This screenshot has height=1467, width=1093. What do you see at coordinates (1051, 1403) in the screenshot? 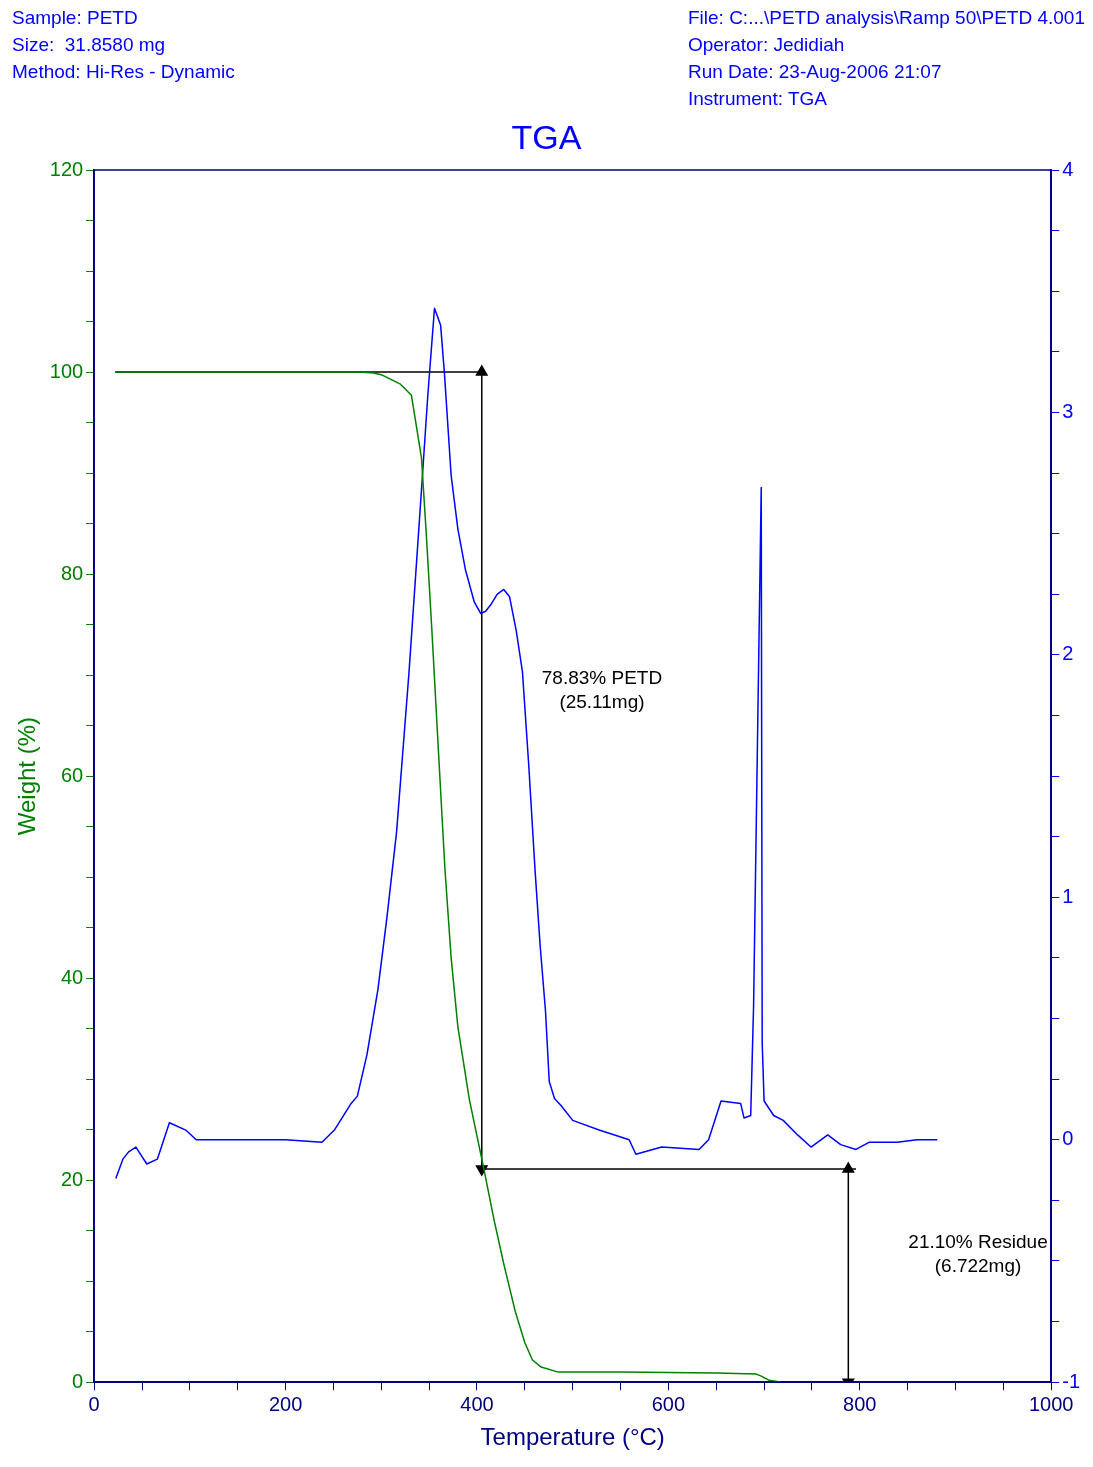
I see `x-tick-label: 1000` at bounding box center [1051, 1403].